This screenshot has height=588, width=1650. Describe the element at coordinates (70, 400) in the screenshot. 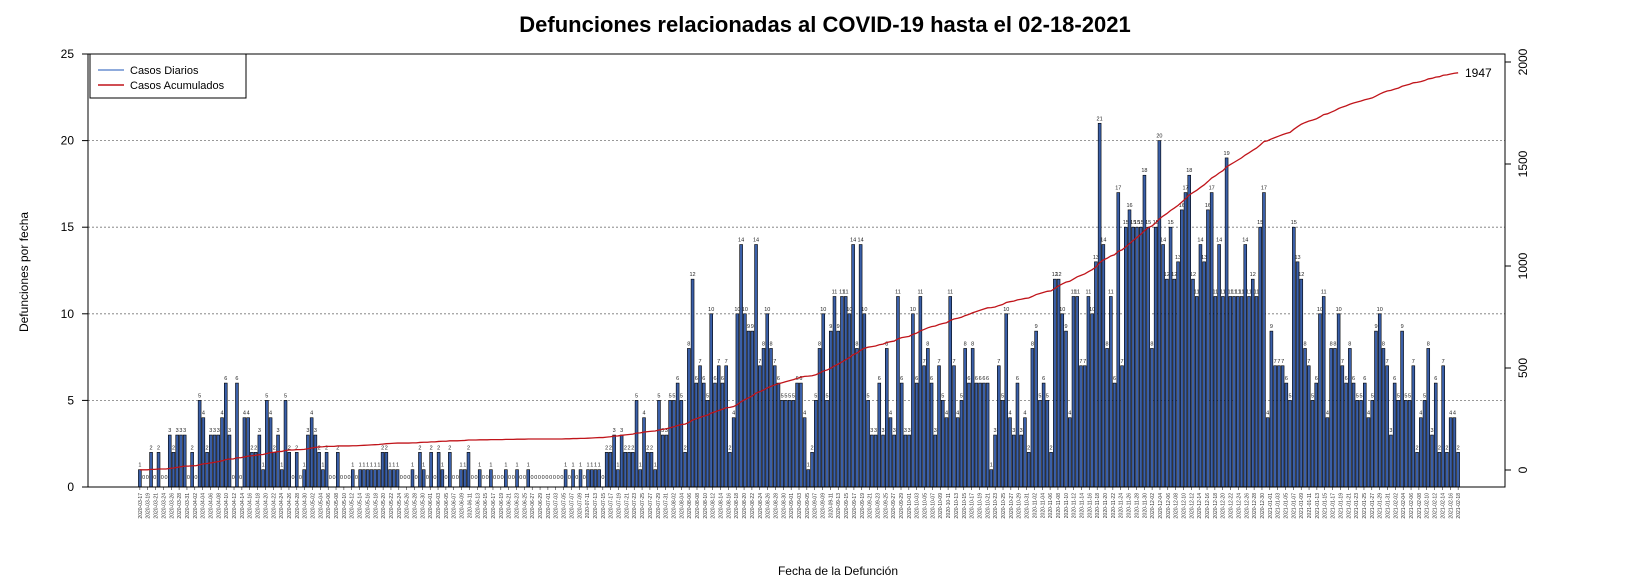

I see `y-tick-label: 5` at that location.